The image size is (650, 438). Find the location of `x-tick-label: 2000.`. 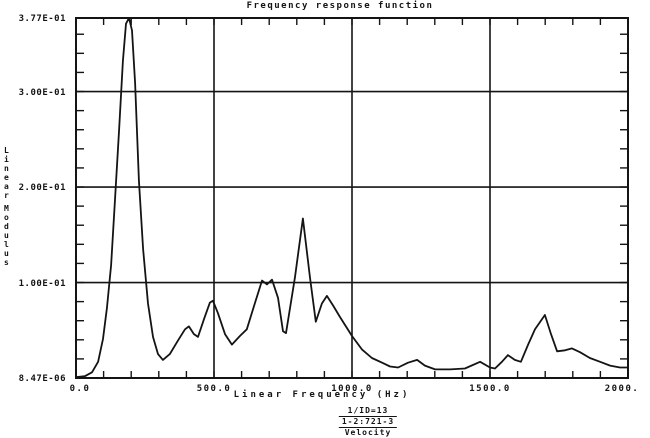

x-tick-label: 2000. is located at coordinates (622, 389).